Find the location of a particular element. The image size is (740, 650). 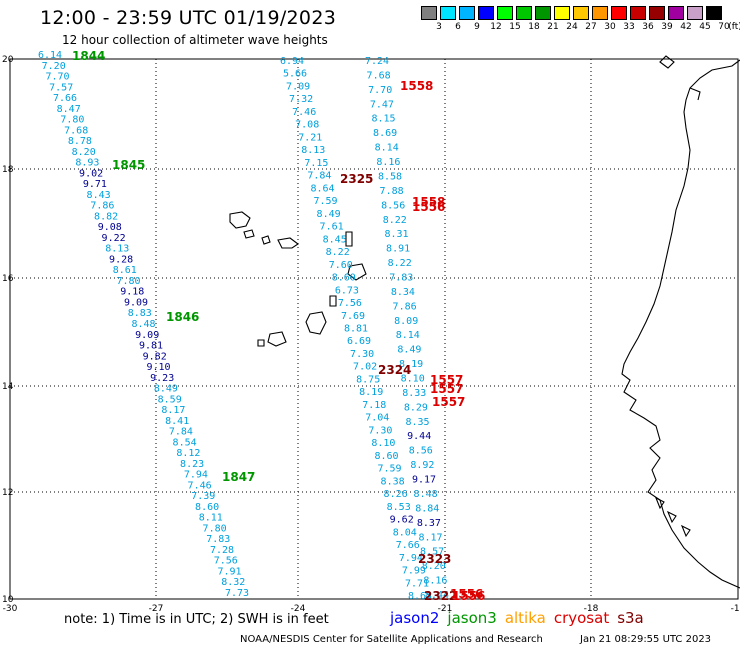

island-santo-antao is located at coordinates (240, 220).